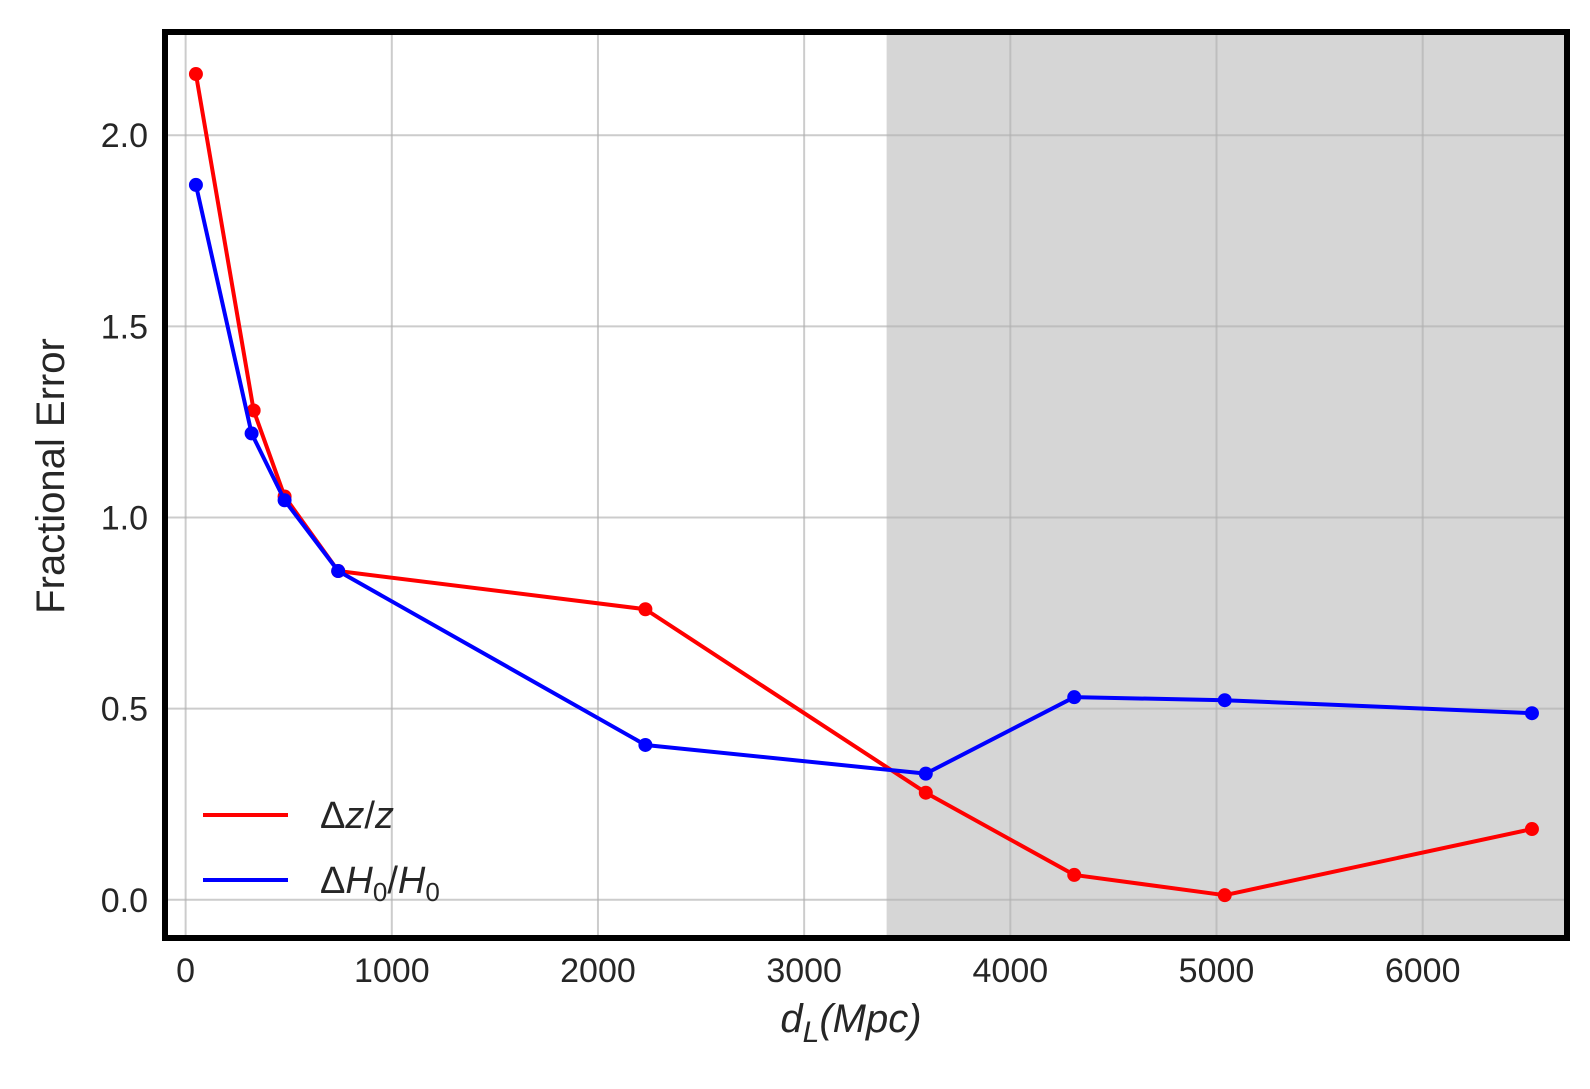 This screenshot has height=1089, width=1590. Describe the element at coordinates (870, 1019) in the screenshot. I see `x-axis-label-rest: (Mpc)` at that location.